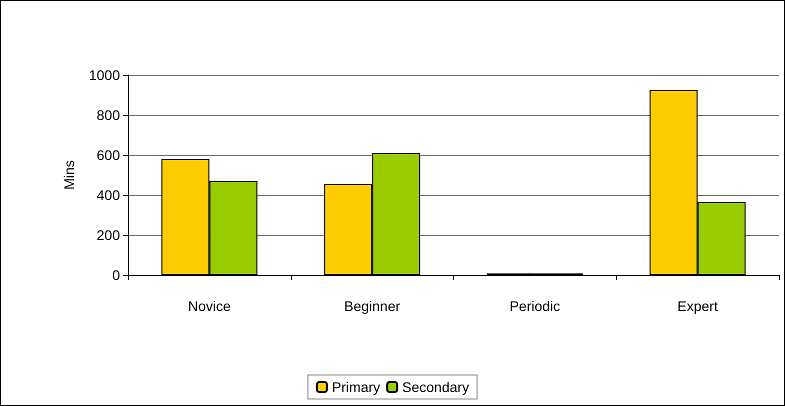 The height and width of the screenshot is (406, 785). Describe the element at coordinates (104, 75) in the screenshot. I see `y-tick-label: 1000` at that location.